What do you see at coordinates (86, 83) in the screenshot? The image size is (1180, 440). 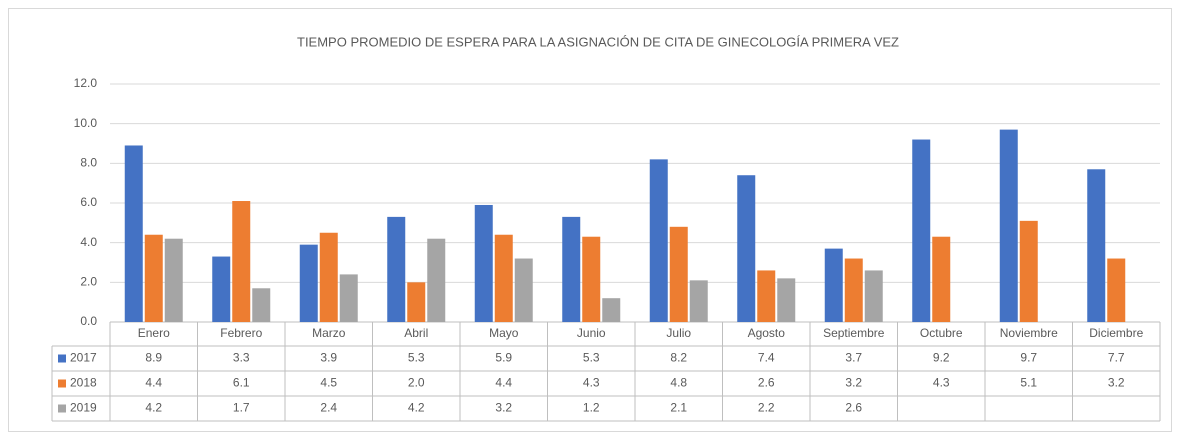 I see `y-tick-label: 12.0` at bounding box center [86, 83].